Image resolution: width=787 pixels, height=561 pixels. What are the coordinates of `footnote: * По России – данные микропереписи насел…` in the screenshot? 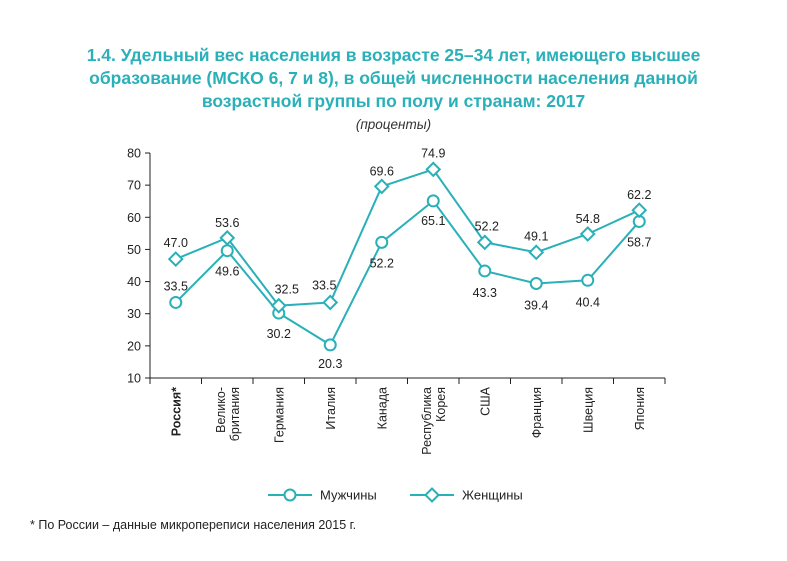 It's located at (193, 525).